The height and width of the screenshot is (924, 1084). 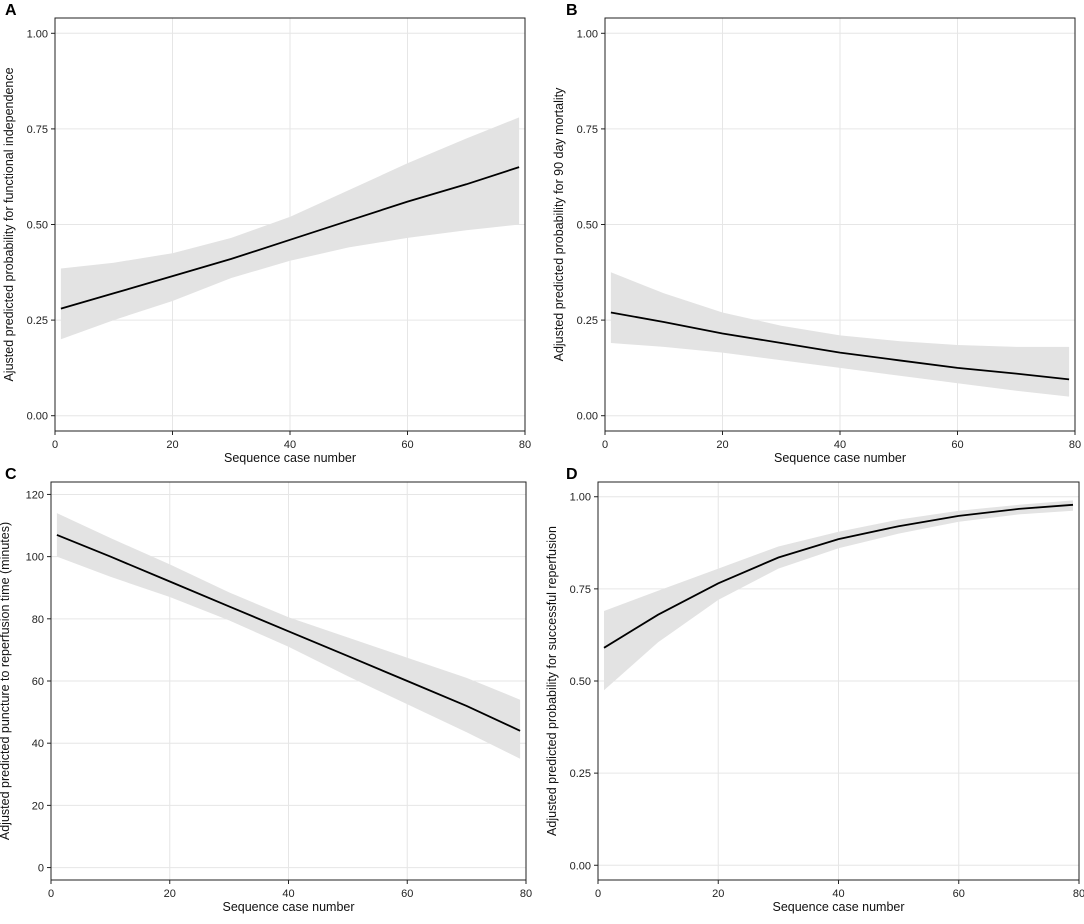 I want to click on prediction-line-b, so click(x=840, y=346).